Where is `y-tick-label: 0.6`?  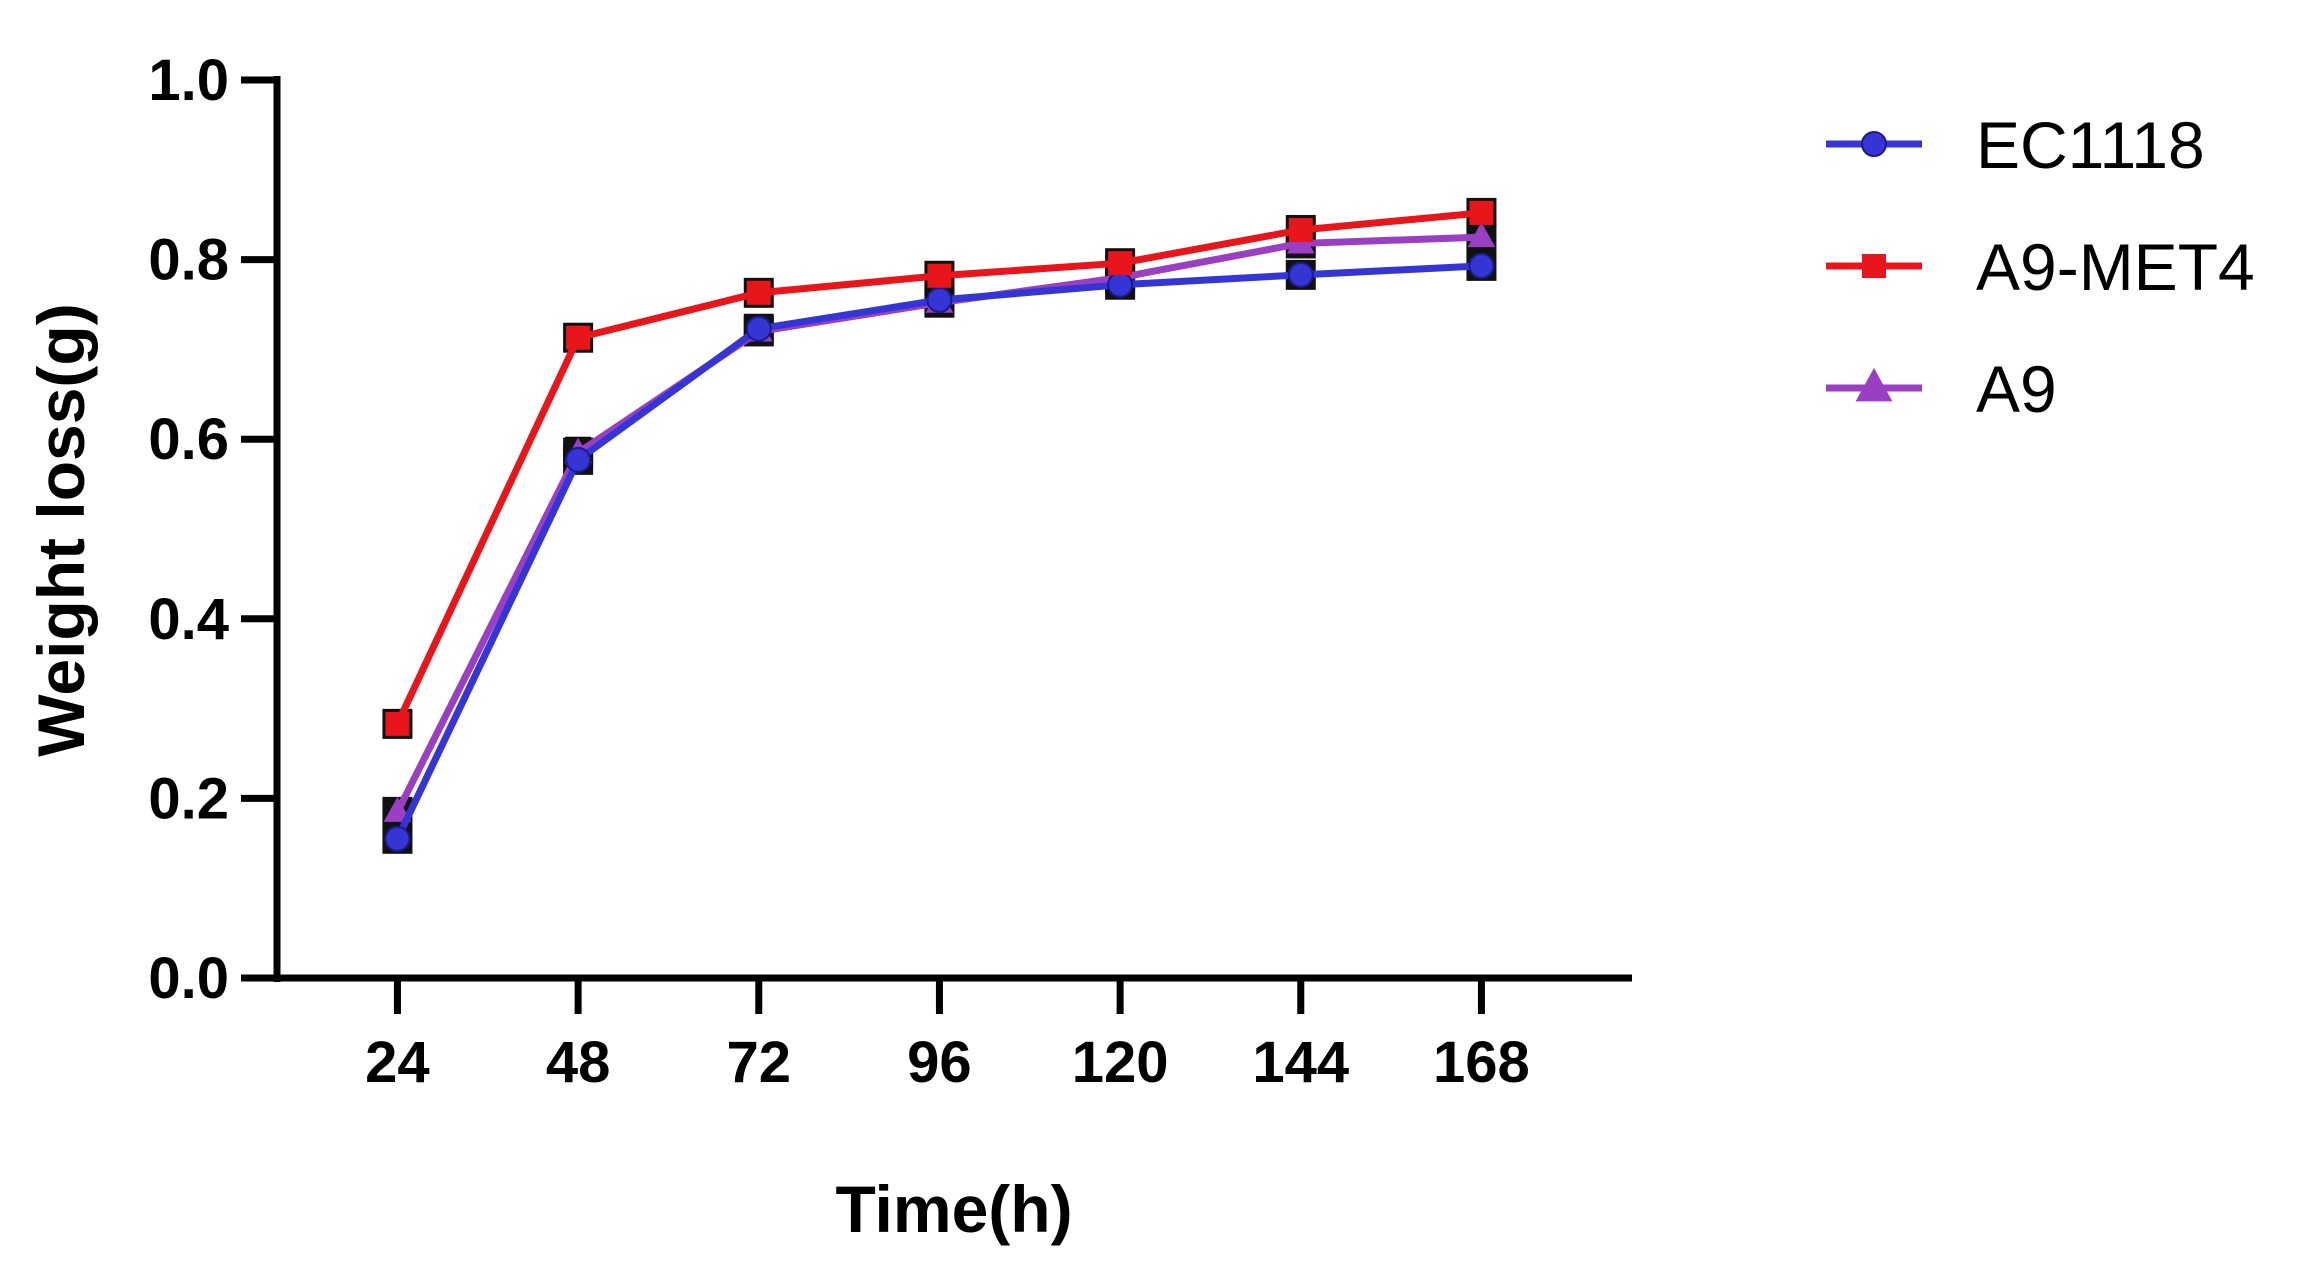
y-tick-label: 0.6 is located at coordinates (188, 439).